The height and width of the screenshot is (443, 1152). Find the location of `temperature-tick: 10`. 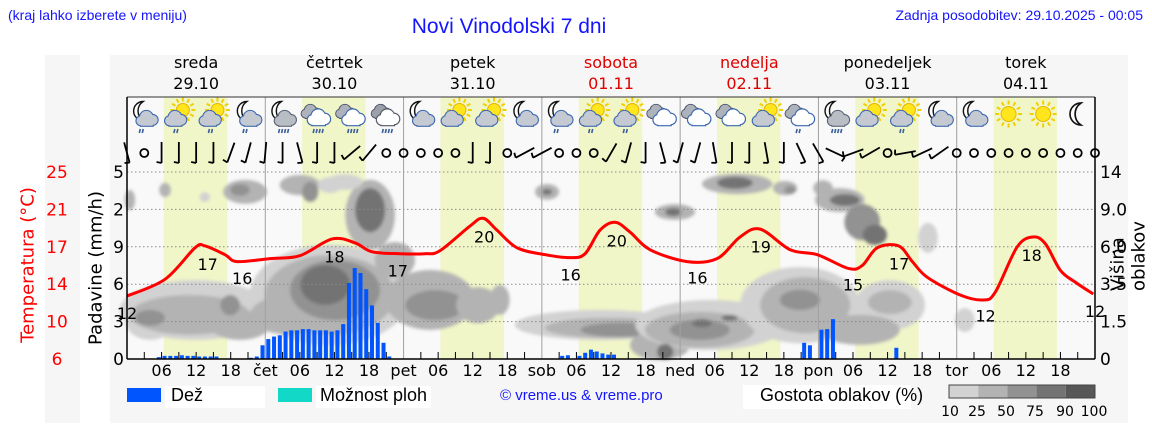

temperature-tick: 10 is located at coordinates (57, 323).